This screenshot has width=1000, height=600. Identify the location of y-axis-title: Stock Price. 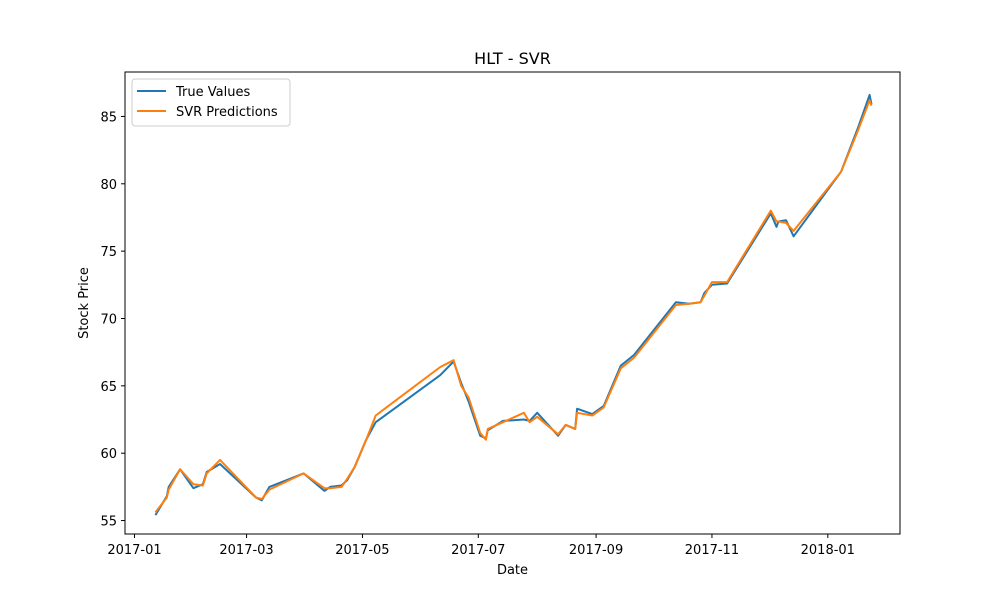
(84, 303).